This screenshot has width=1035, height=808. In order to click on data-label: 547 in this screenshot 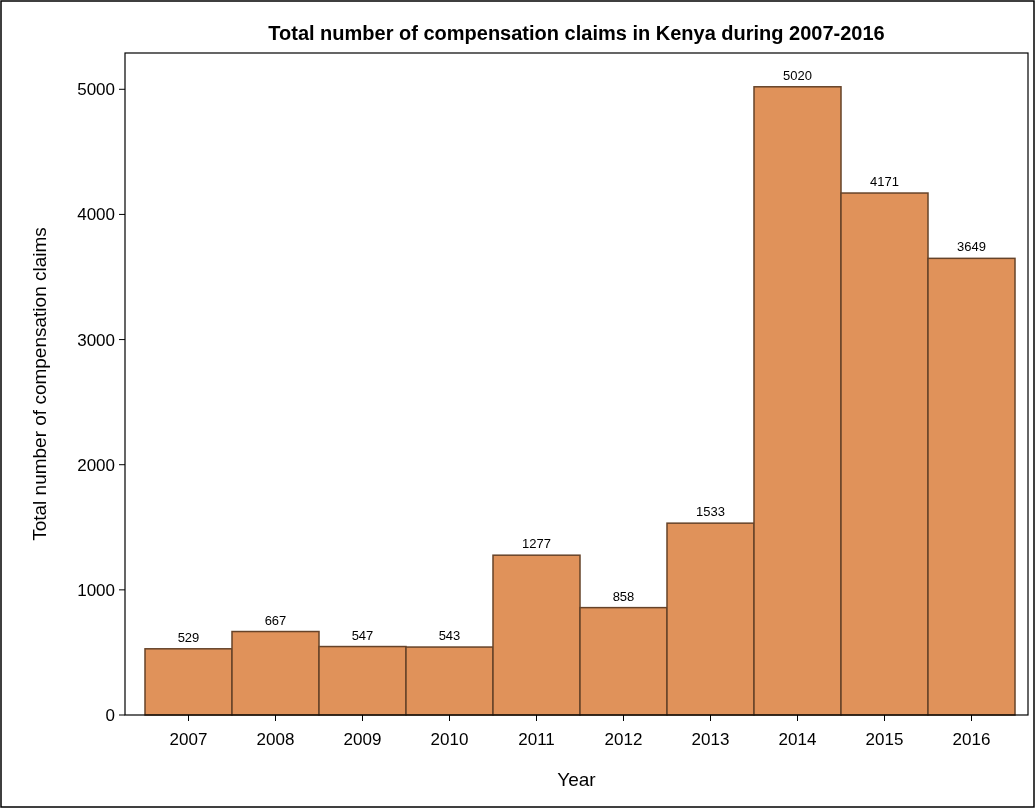, I will do `click(362, 635)`.